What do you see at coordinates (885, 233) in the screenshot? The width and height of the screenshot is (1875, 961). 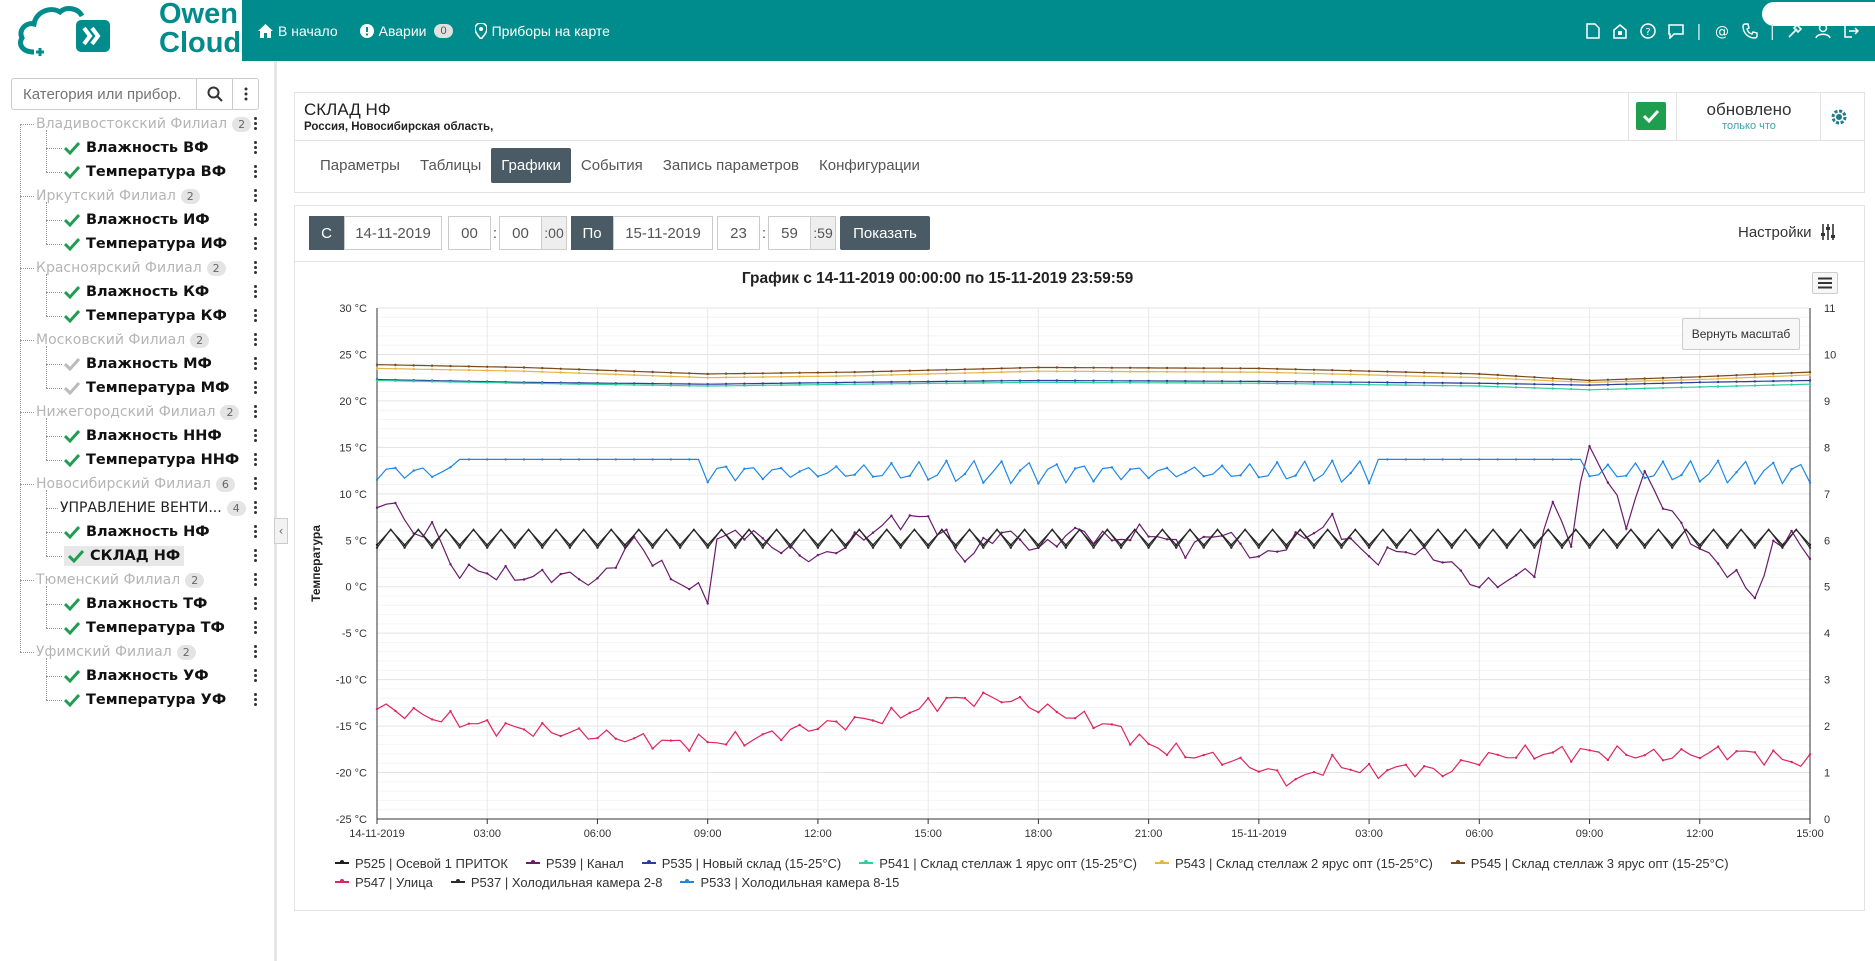 I see `show-button: Показать` at bounding box center [885, 233].